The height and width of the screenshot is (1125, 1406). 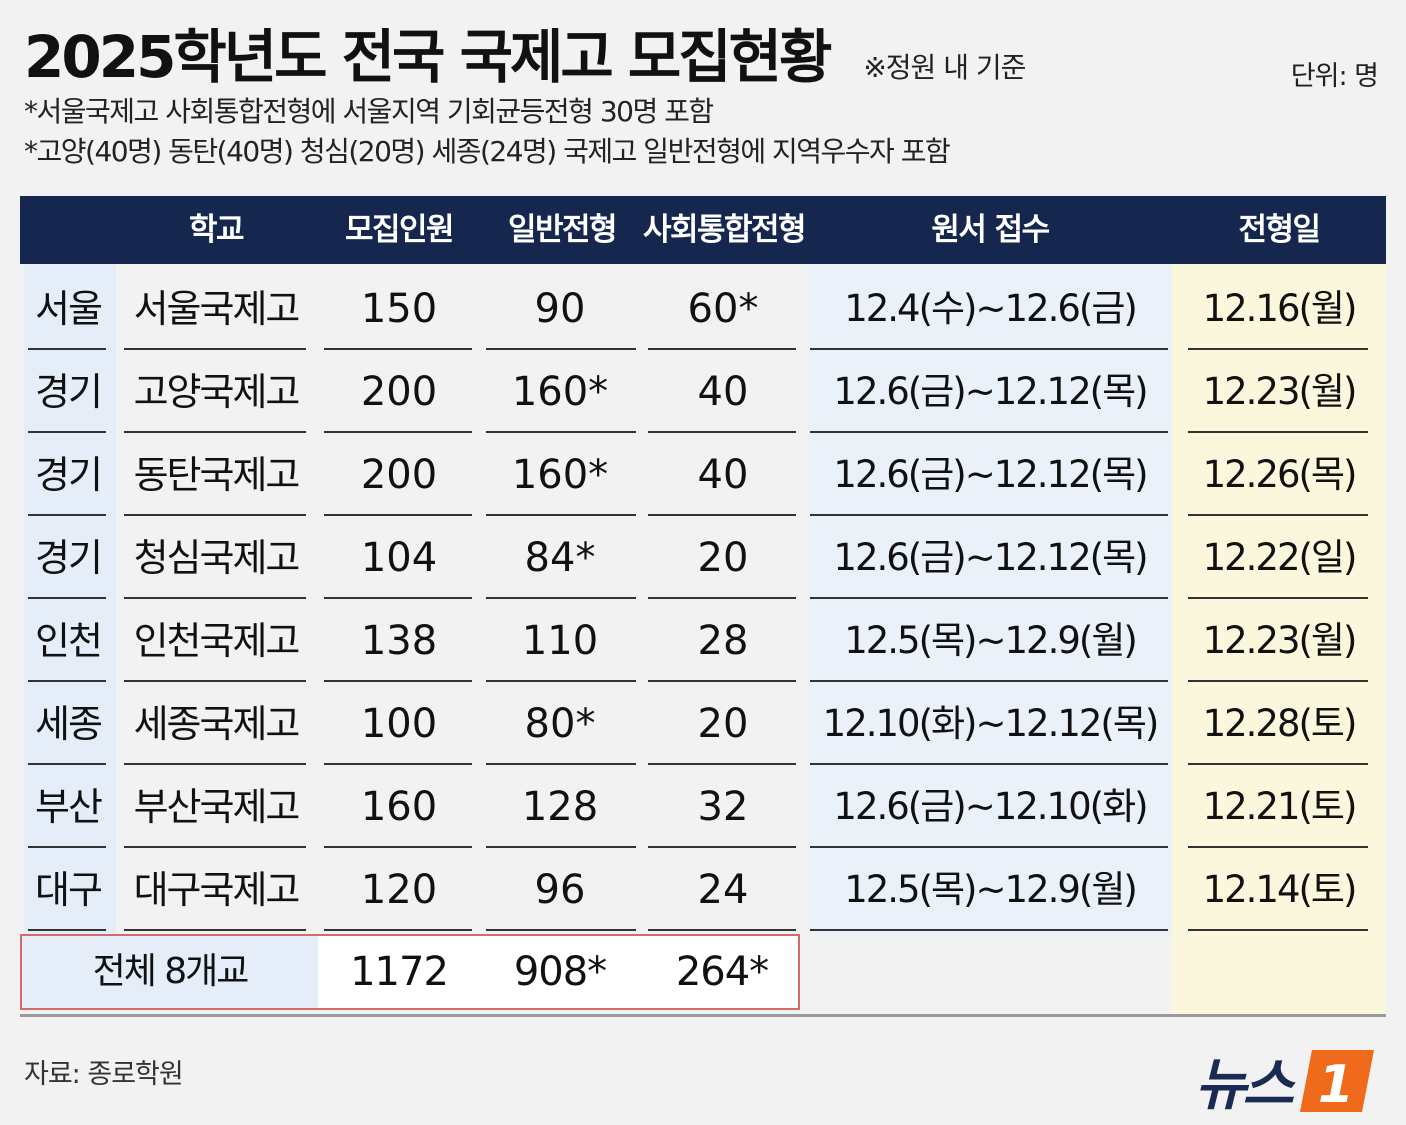 What do you see at coordinates (1279, 640) in the screenshot?
I see `exam-day-column-bg` at bounding box center [1279, 640].